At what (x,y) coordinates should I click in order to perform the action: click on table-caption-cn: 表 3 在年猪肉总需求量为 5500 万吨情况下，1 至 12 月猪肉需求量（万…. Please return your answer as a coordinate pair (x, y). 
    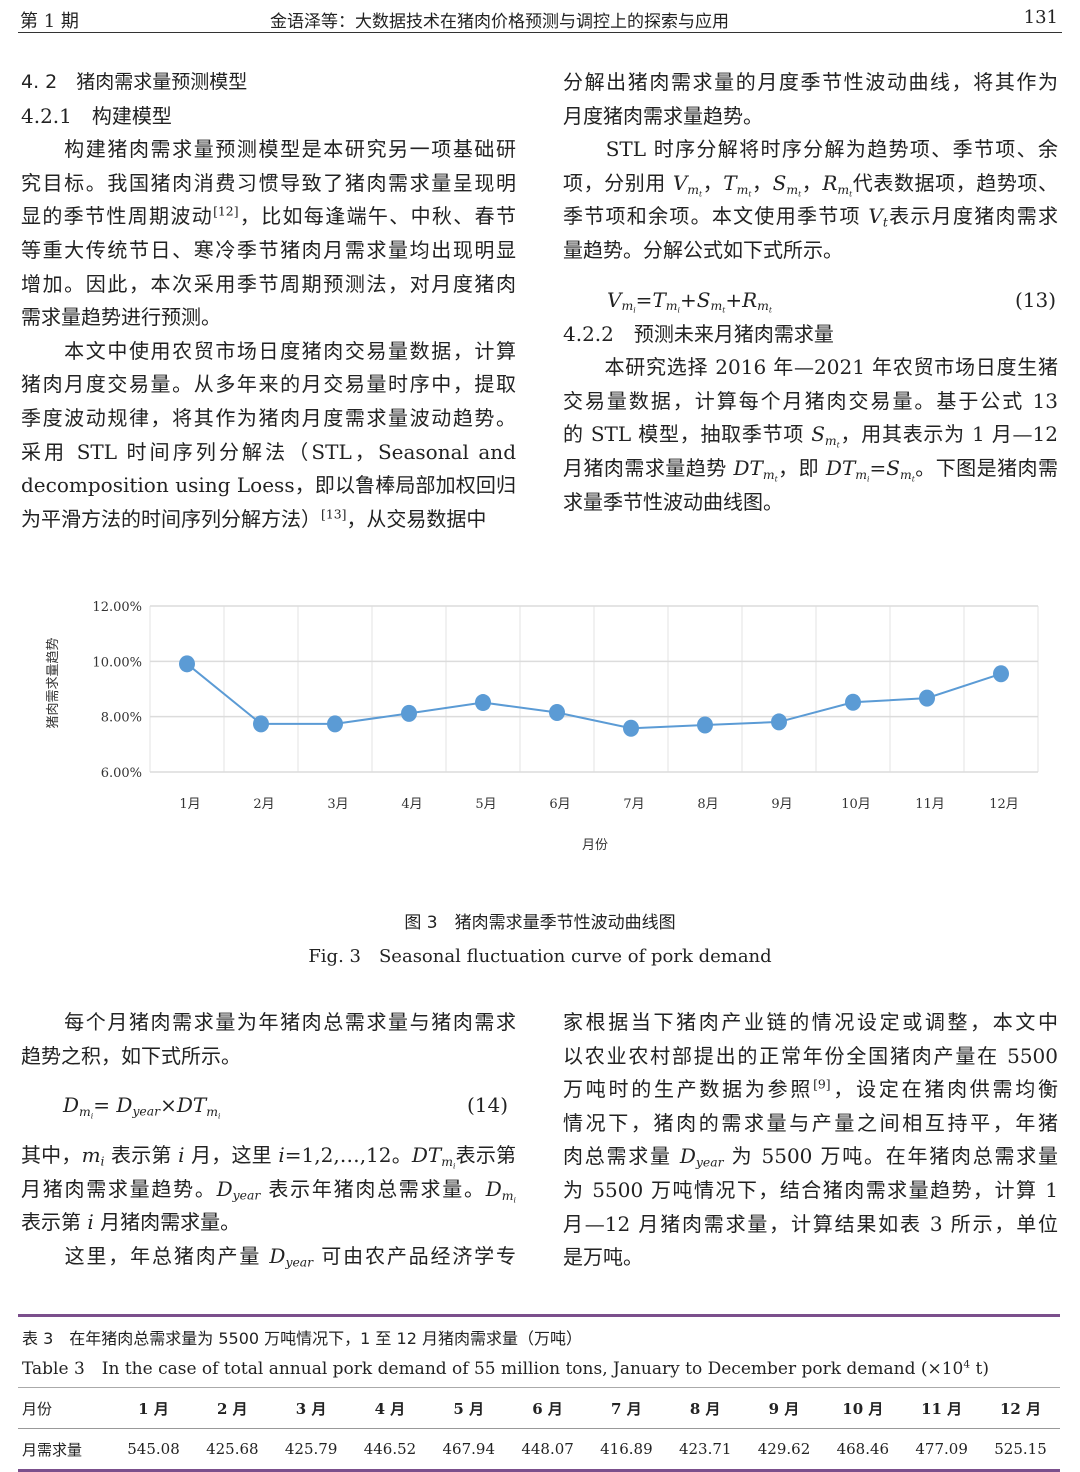
    Looking at the image, I should click on (539, 1334).